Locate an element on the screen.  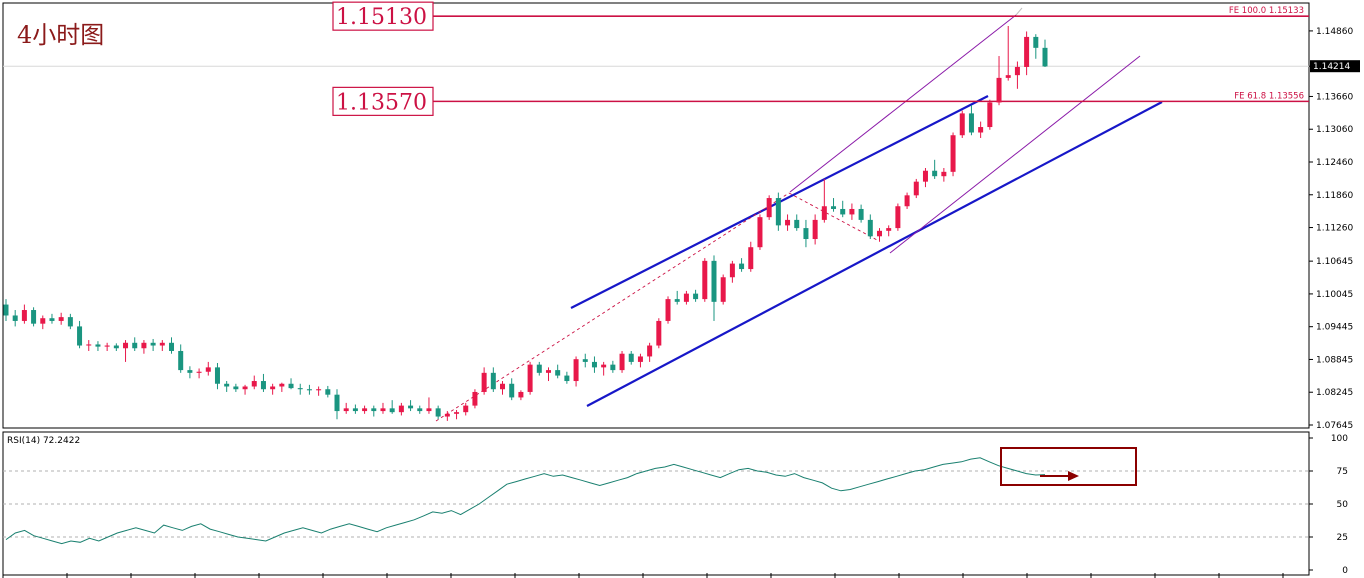
price-tick-label: 1.11260 is located at coordinates (1334, 229).